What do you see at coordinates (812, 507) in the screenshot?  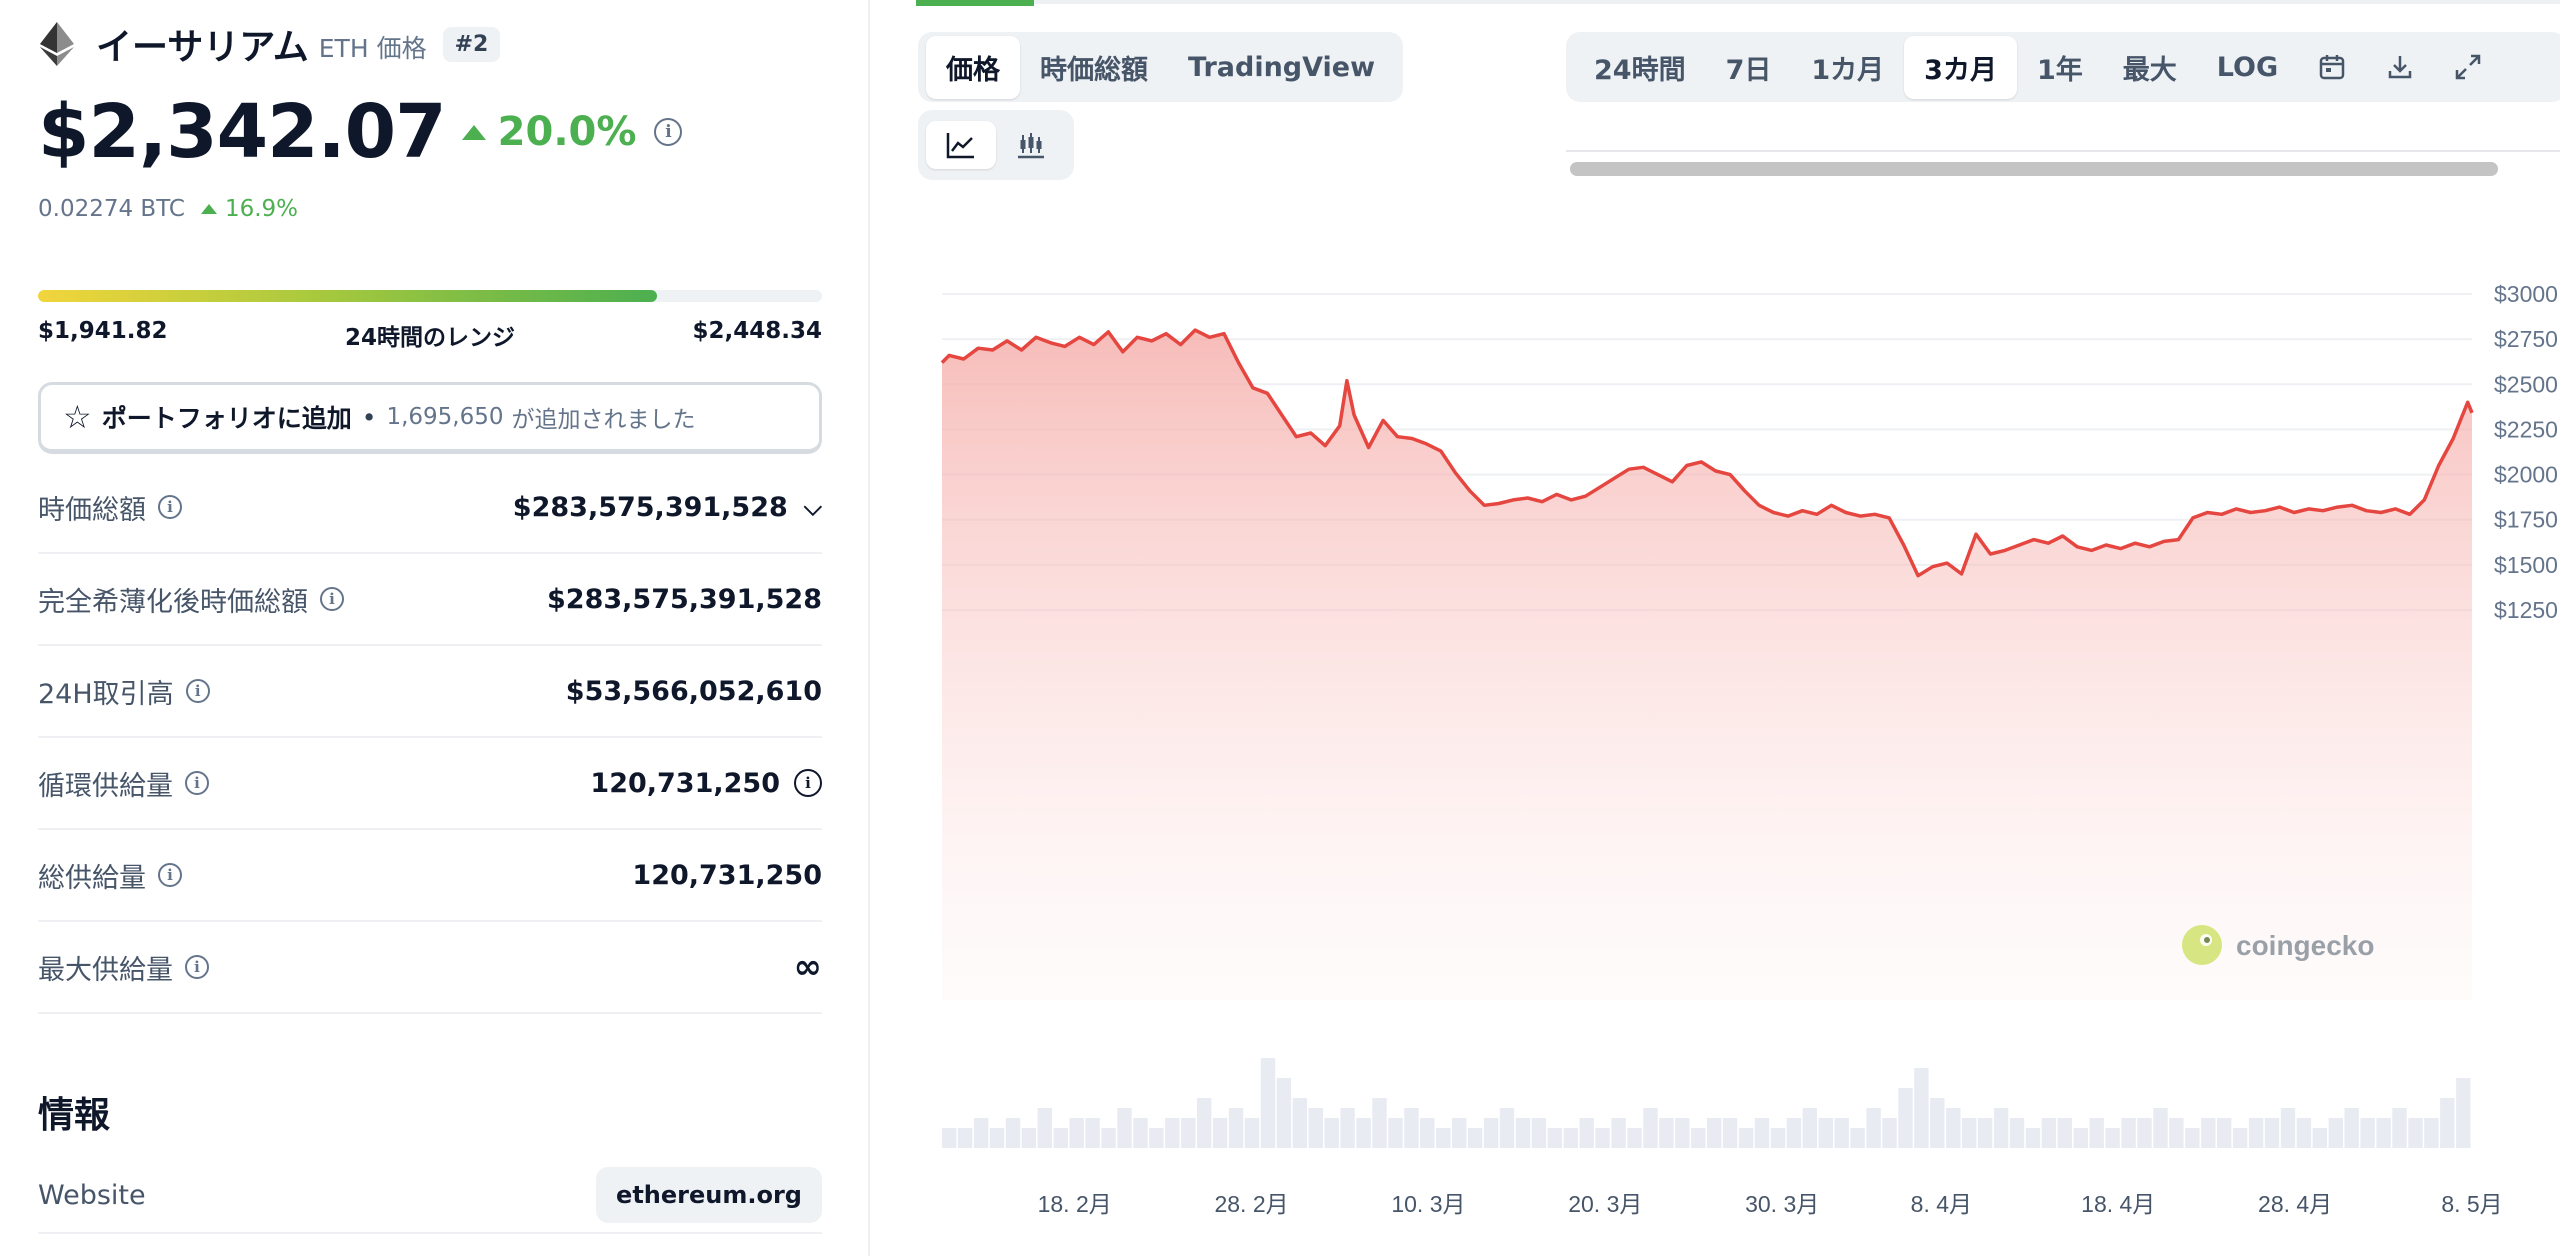 I see `chevron-down-icon: ⌵` at bounding box center [812, 507].